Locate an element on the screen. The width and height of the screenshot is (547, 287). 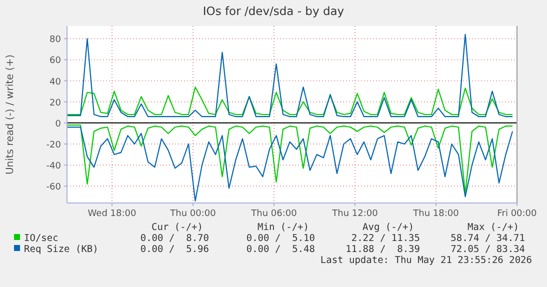
y-tick-label: 40 is located at coordinates (56, 82).